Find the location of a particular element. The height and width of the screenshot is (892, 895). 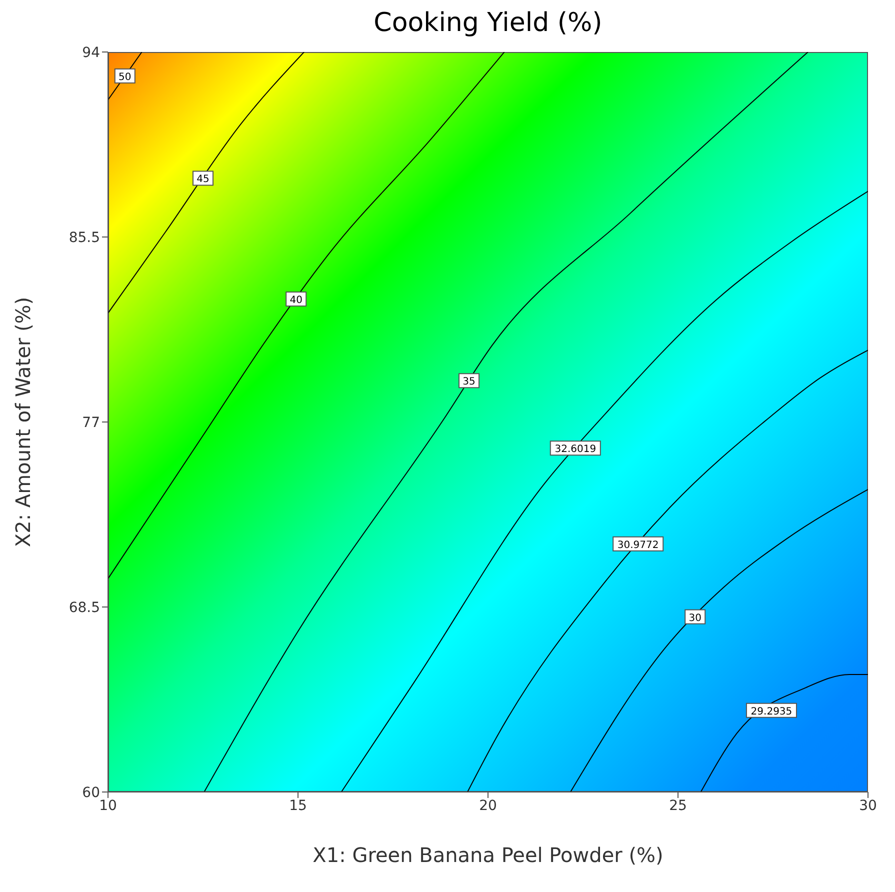

y-tick-label: 94 is located at coordinates (91, 52).